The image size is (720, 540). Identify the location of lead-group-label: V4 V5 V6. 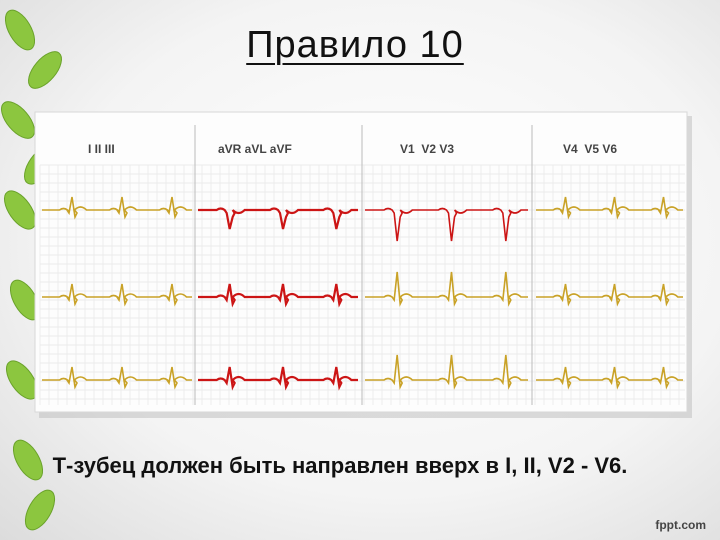
(590, 149).